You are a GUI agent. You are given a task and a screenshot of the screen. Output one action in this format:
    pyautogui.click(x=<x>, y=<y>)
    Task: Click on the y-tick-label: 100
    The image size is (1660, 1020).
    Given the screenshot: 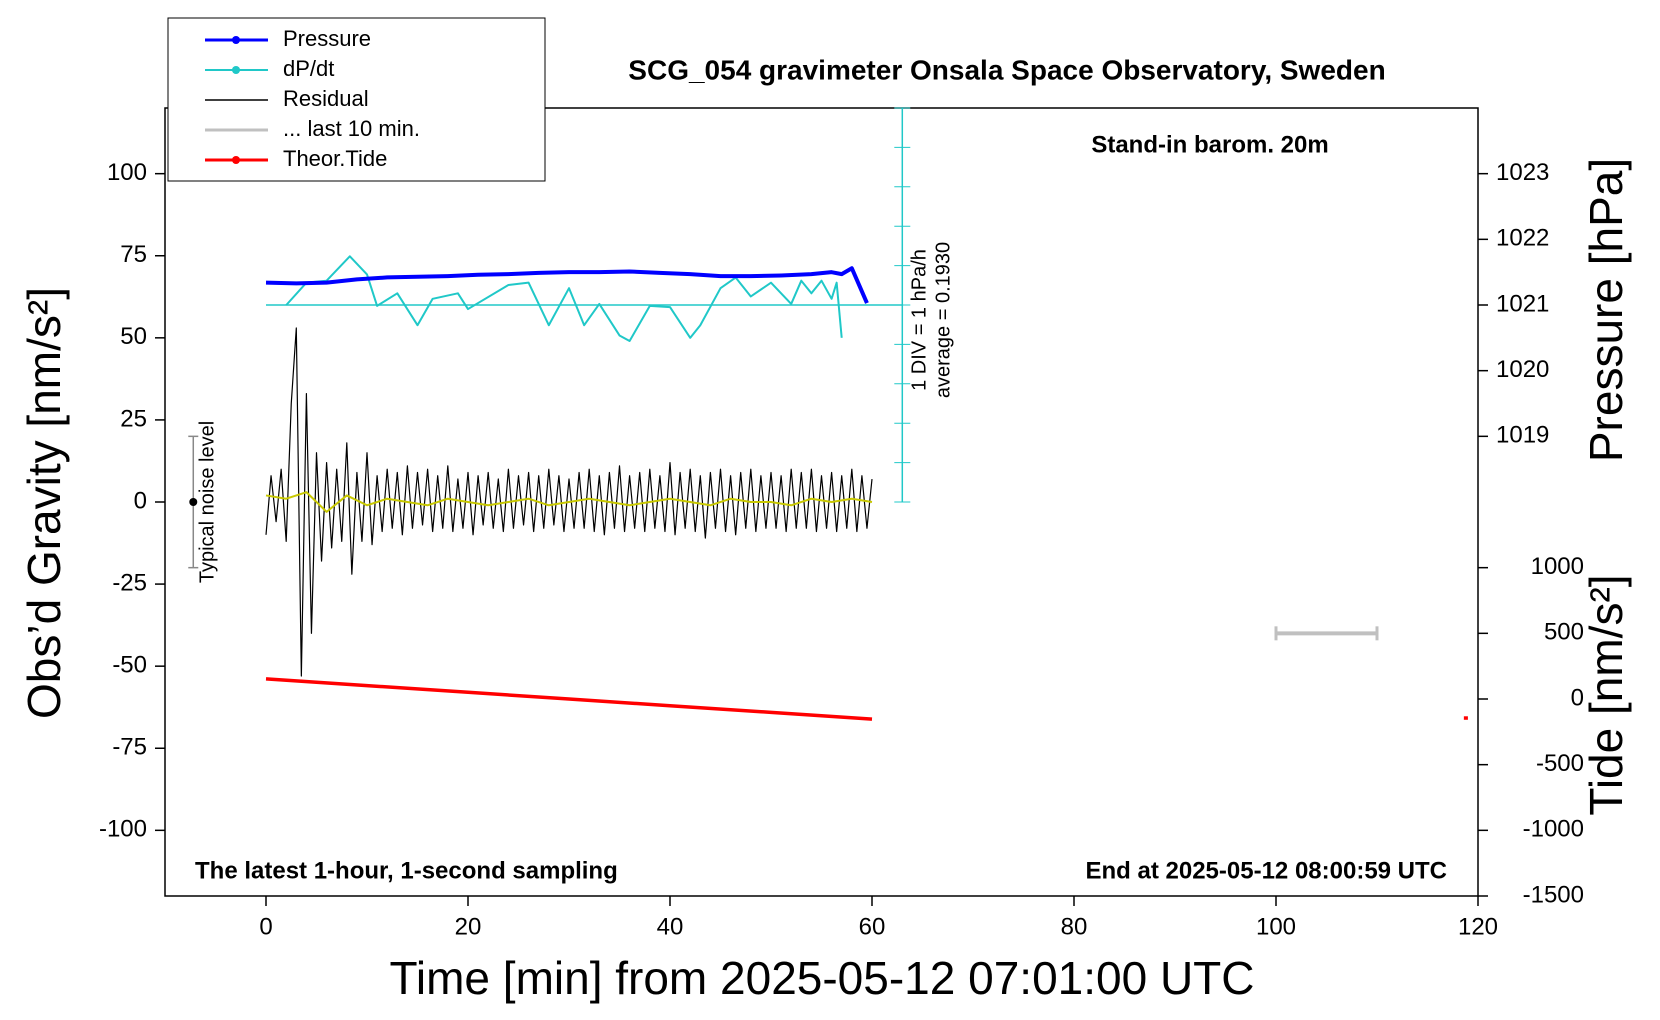 What is the action you would take?
    pyautogui.click(x=127, y=172)
    